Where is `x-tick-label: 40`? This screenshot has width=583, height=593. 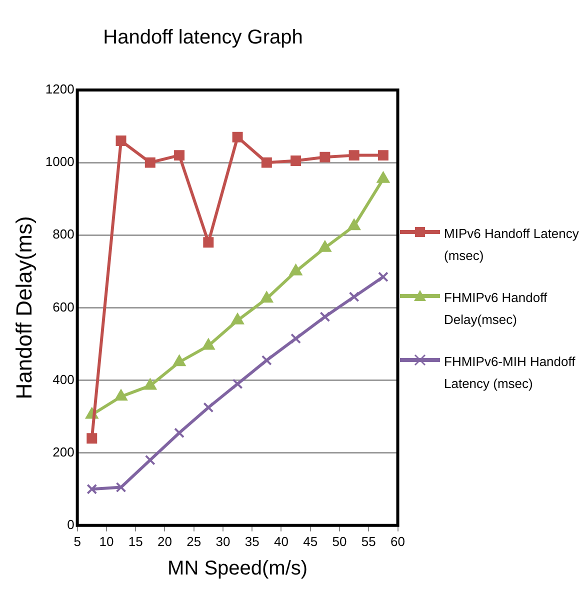
x-tick-label: 40 is located at coordinates (281, 541).